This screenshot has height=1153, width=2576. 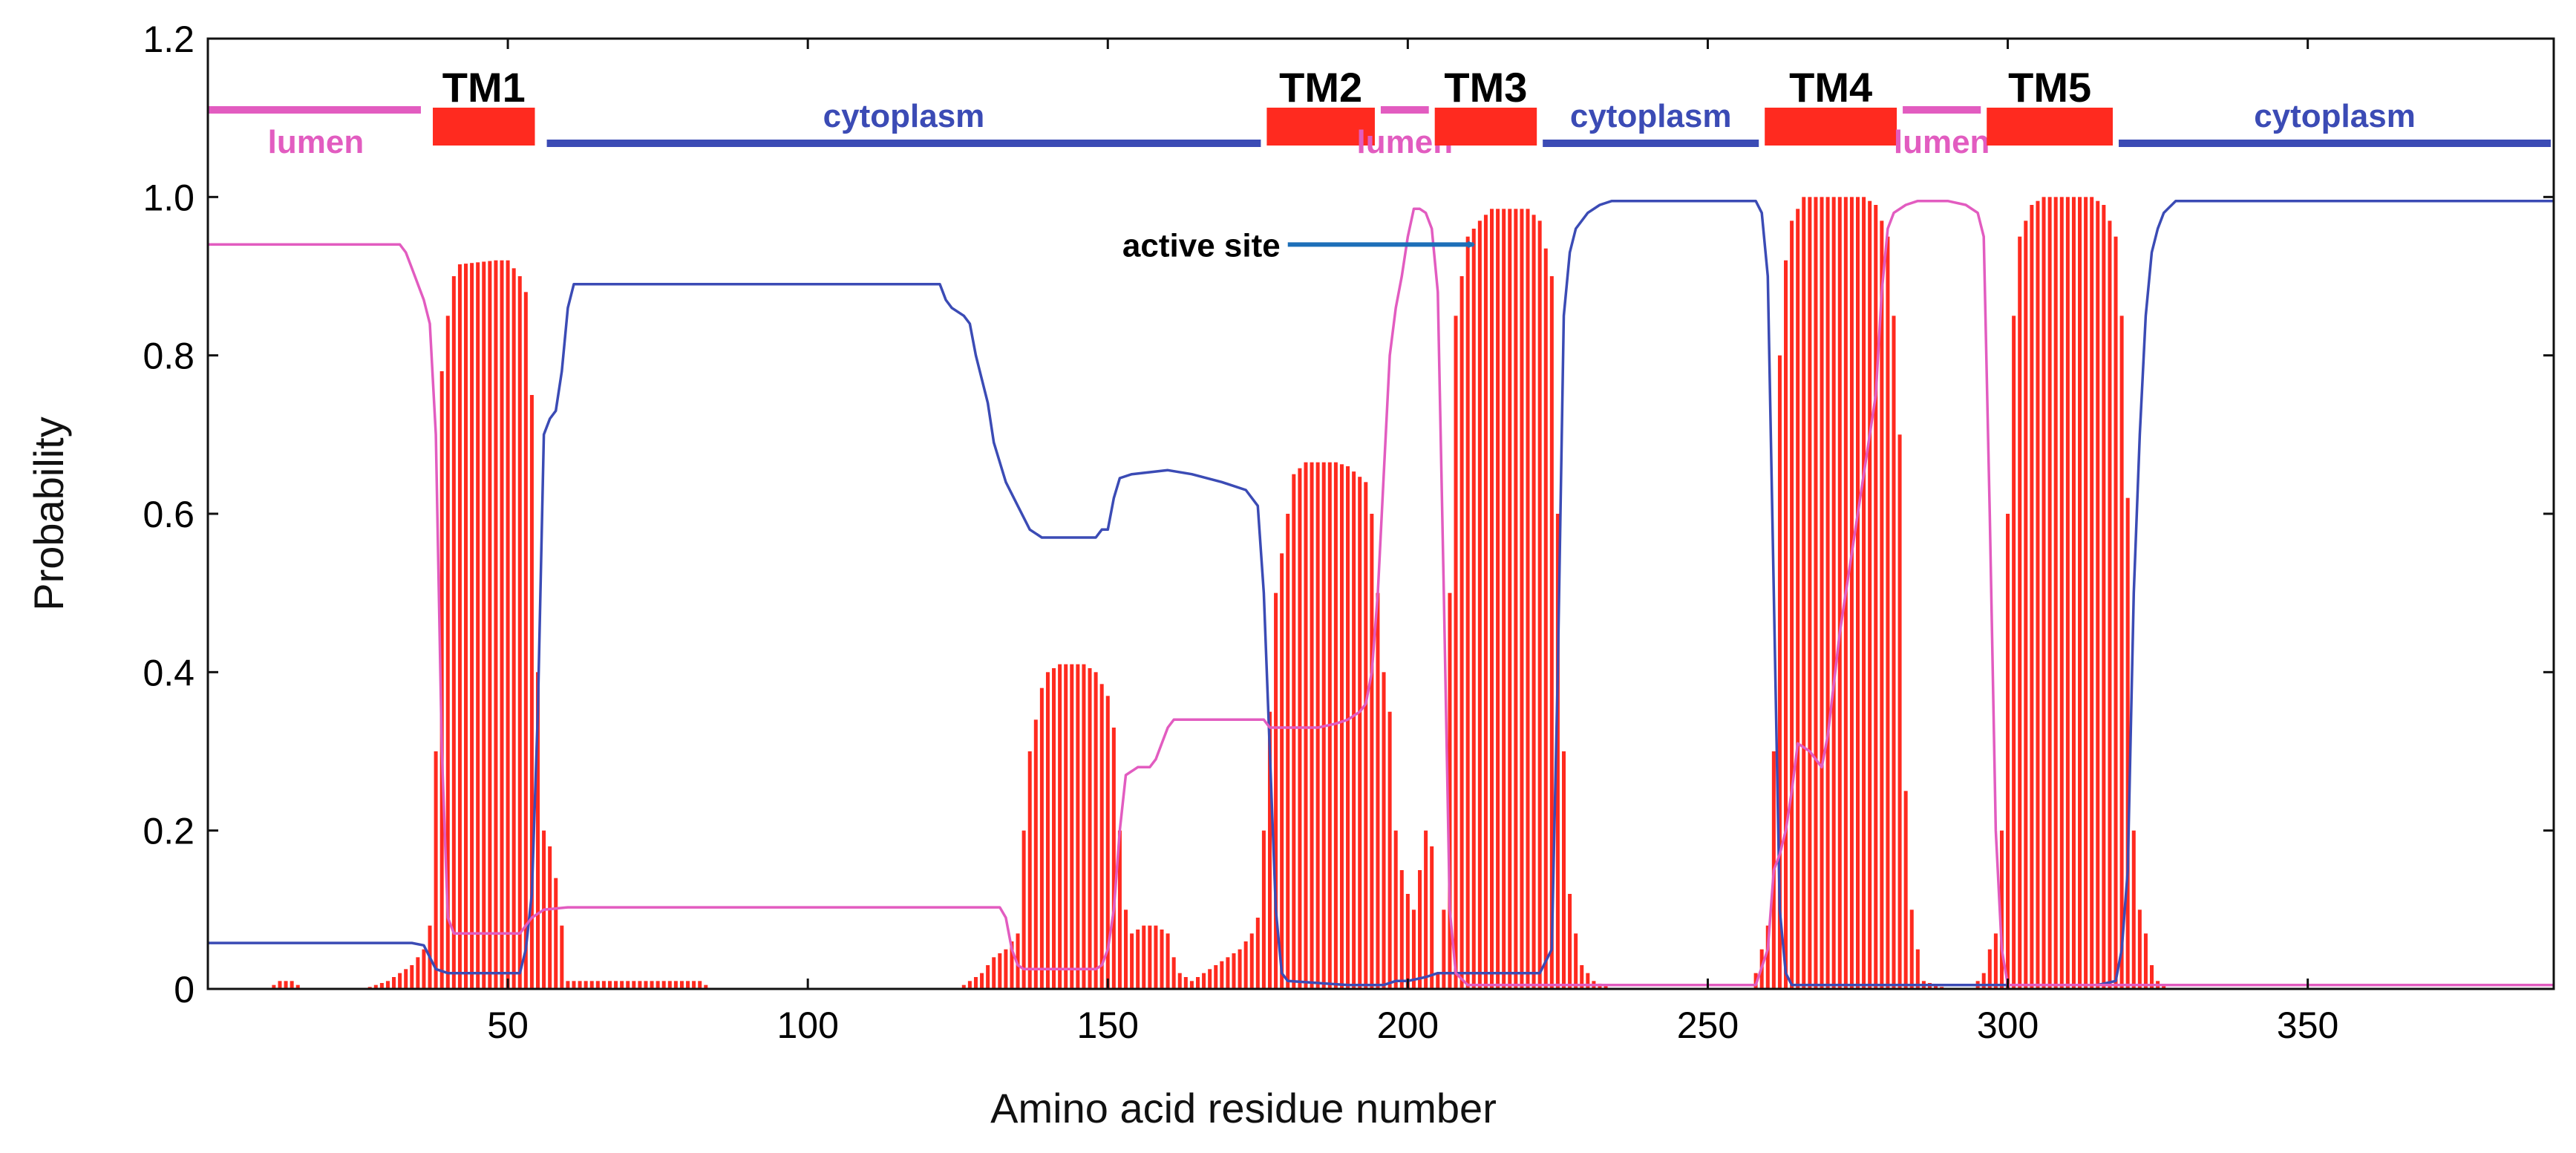 I want to click on topology-label-tm2: TM2, so click(x=1320, y=87).